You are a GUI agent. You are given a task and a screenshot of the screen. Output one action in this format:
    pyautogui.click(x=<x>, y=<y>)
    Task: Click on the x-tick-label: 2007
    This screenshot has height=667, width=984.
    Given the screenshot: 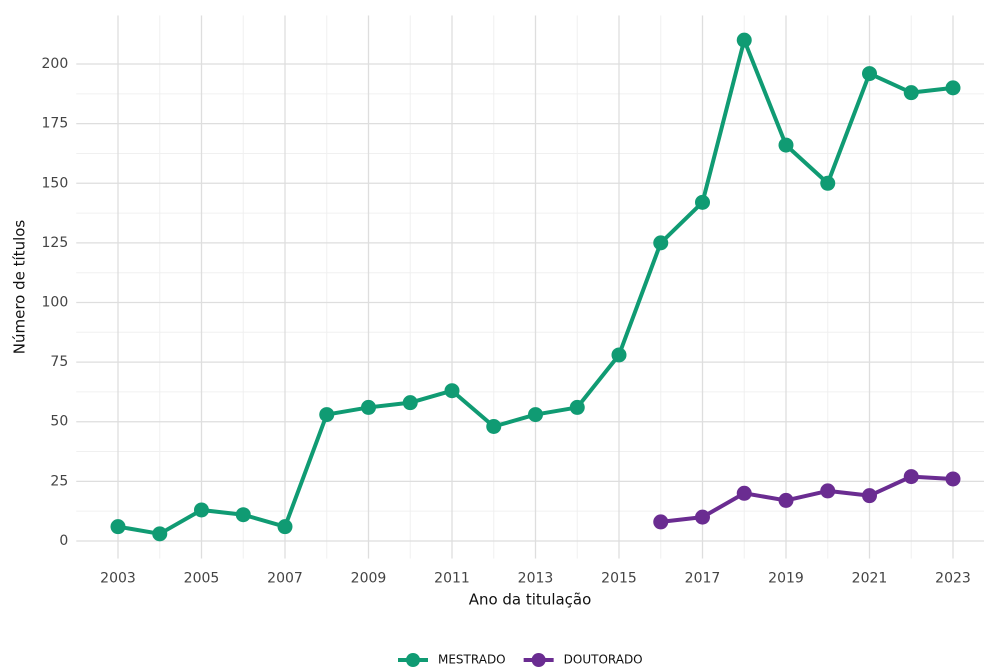 What is the action you would take?
    pyautogui.click(x=285, y=579)
    